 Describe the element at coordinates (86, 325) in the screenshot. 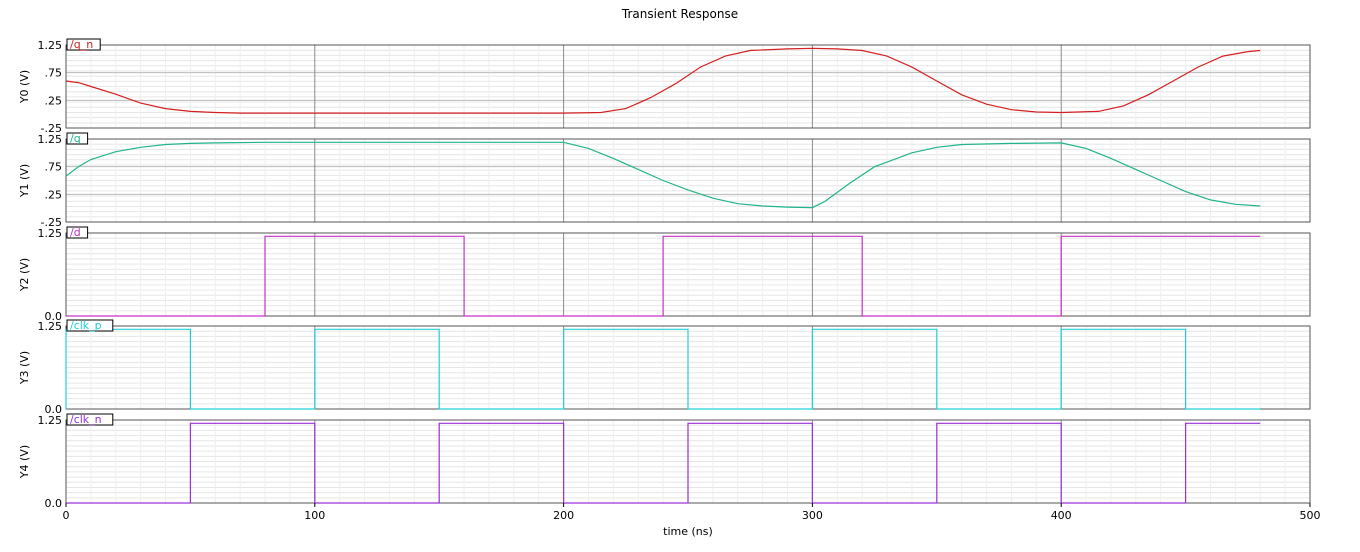

I see `legend-label: /clk_p` at that location.